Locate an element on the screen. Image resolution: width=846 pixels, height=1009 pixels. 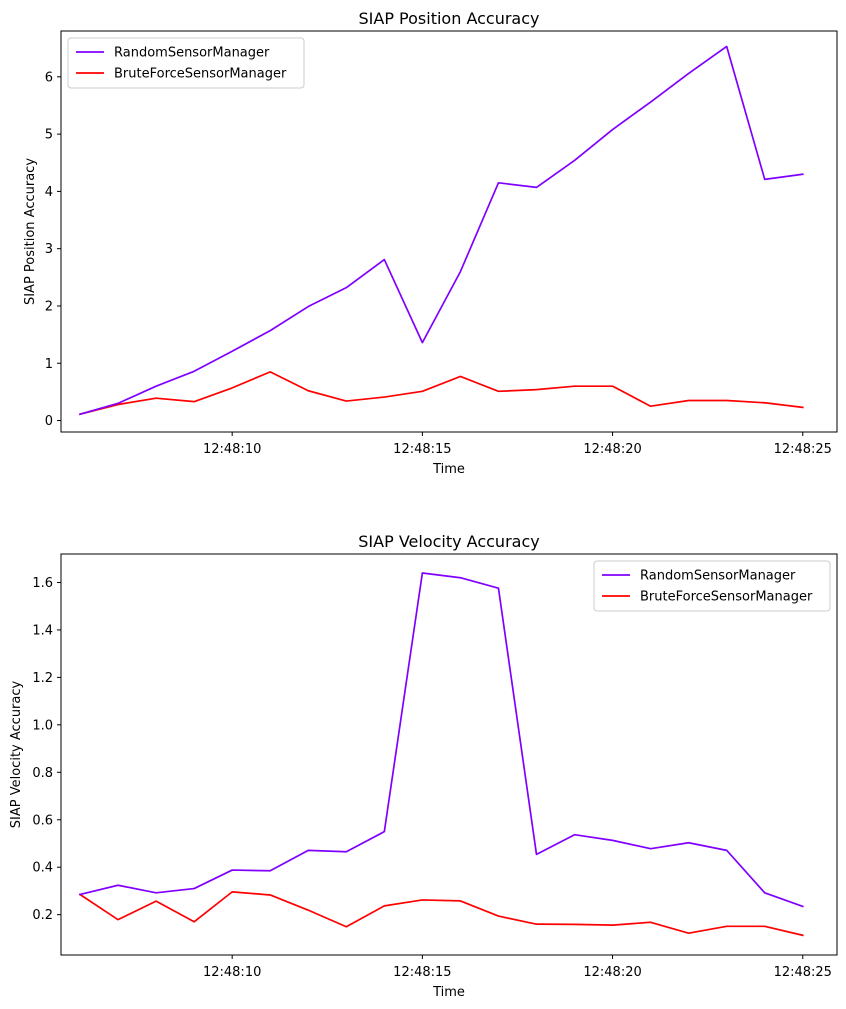
y-tick-label: 0.4 is located at coordinates (42, 868).